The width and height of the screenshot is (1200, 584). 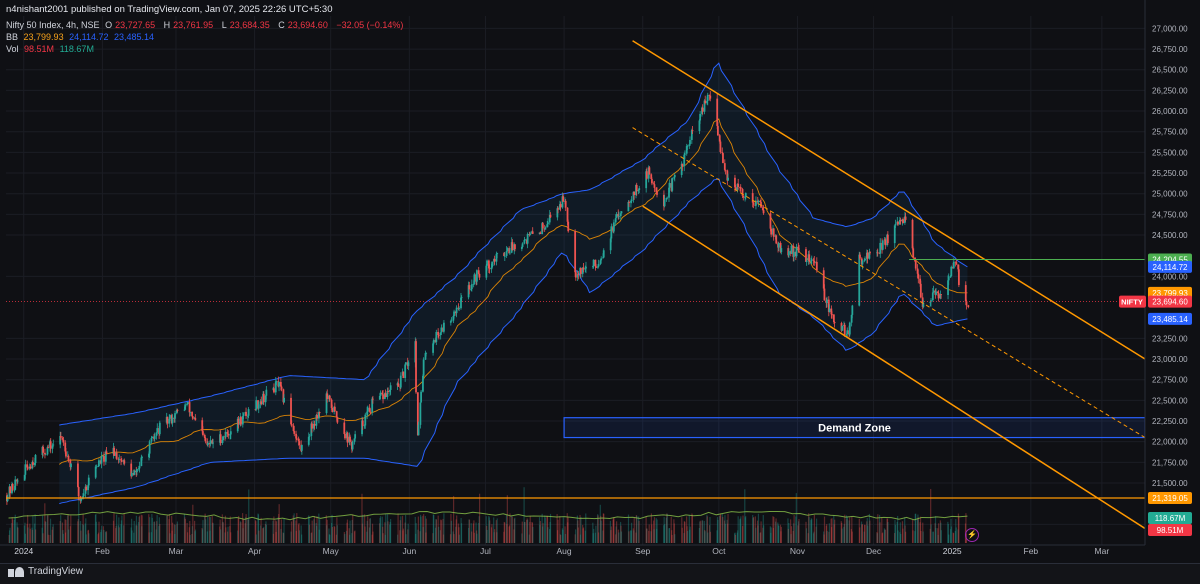 I want to click on bb-upper-value: 24,114.72, so click(x=89, y=37).